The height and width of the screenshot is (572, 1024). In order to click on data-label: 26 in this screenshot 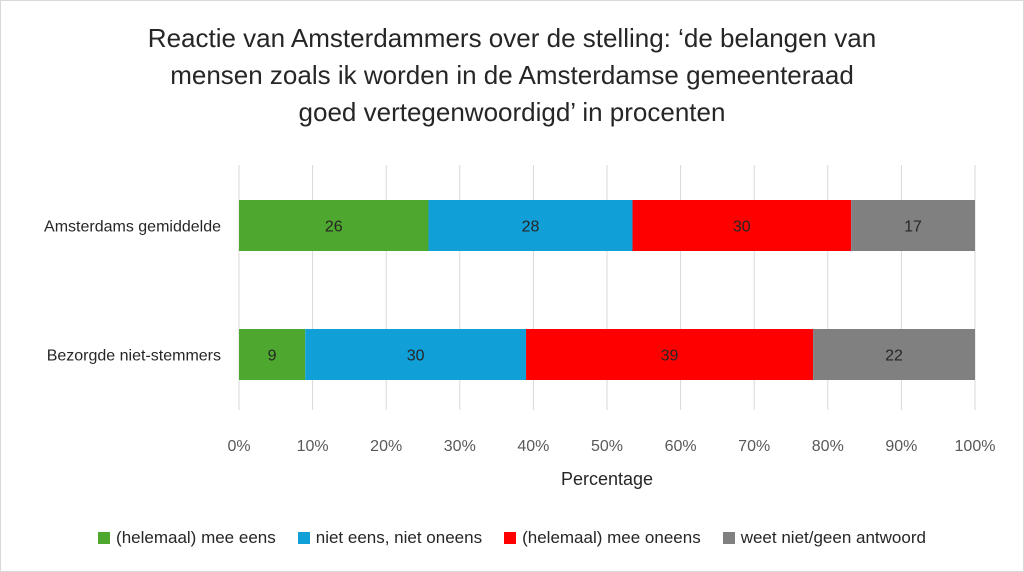, I will do `click(334, 227)`.